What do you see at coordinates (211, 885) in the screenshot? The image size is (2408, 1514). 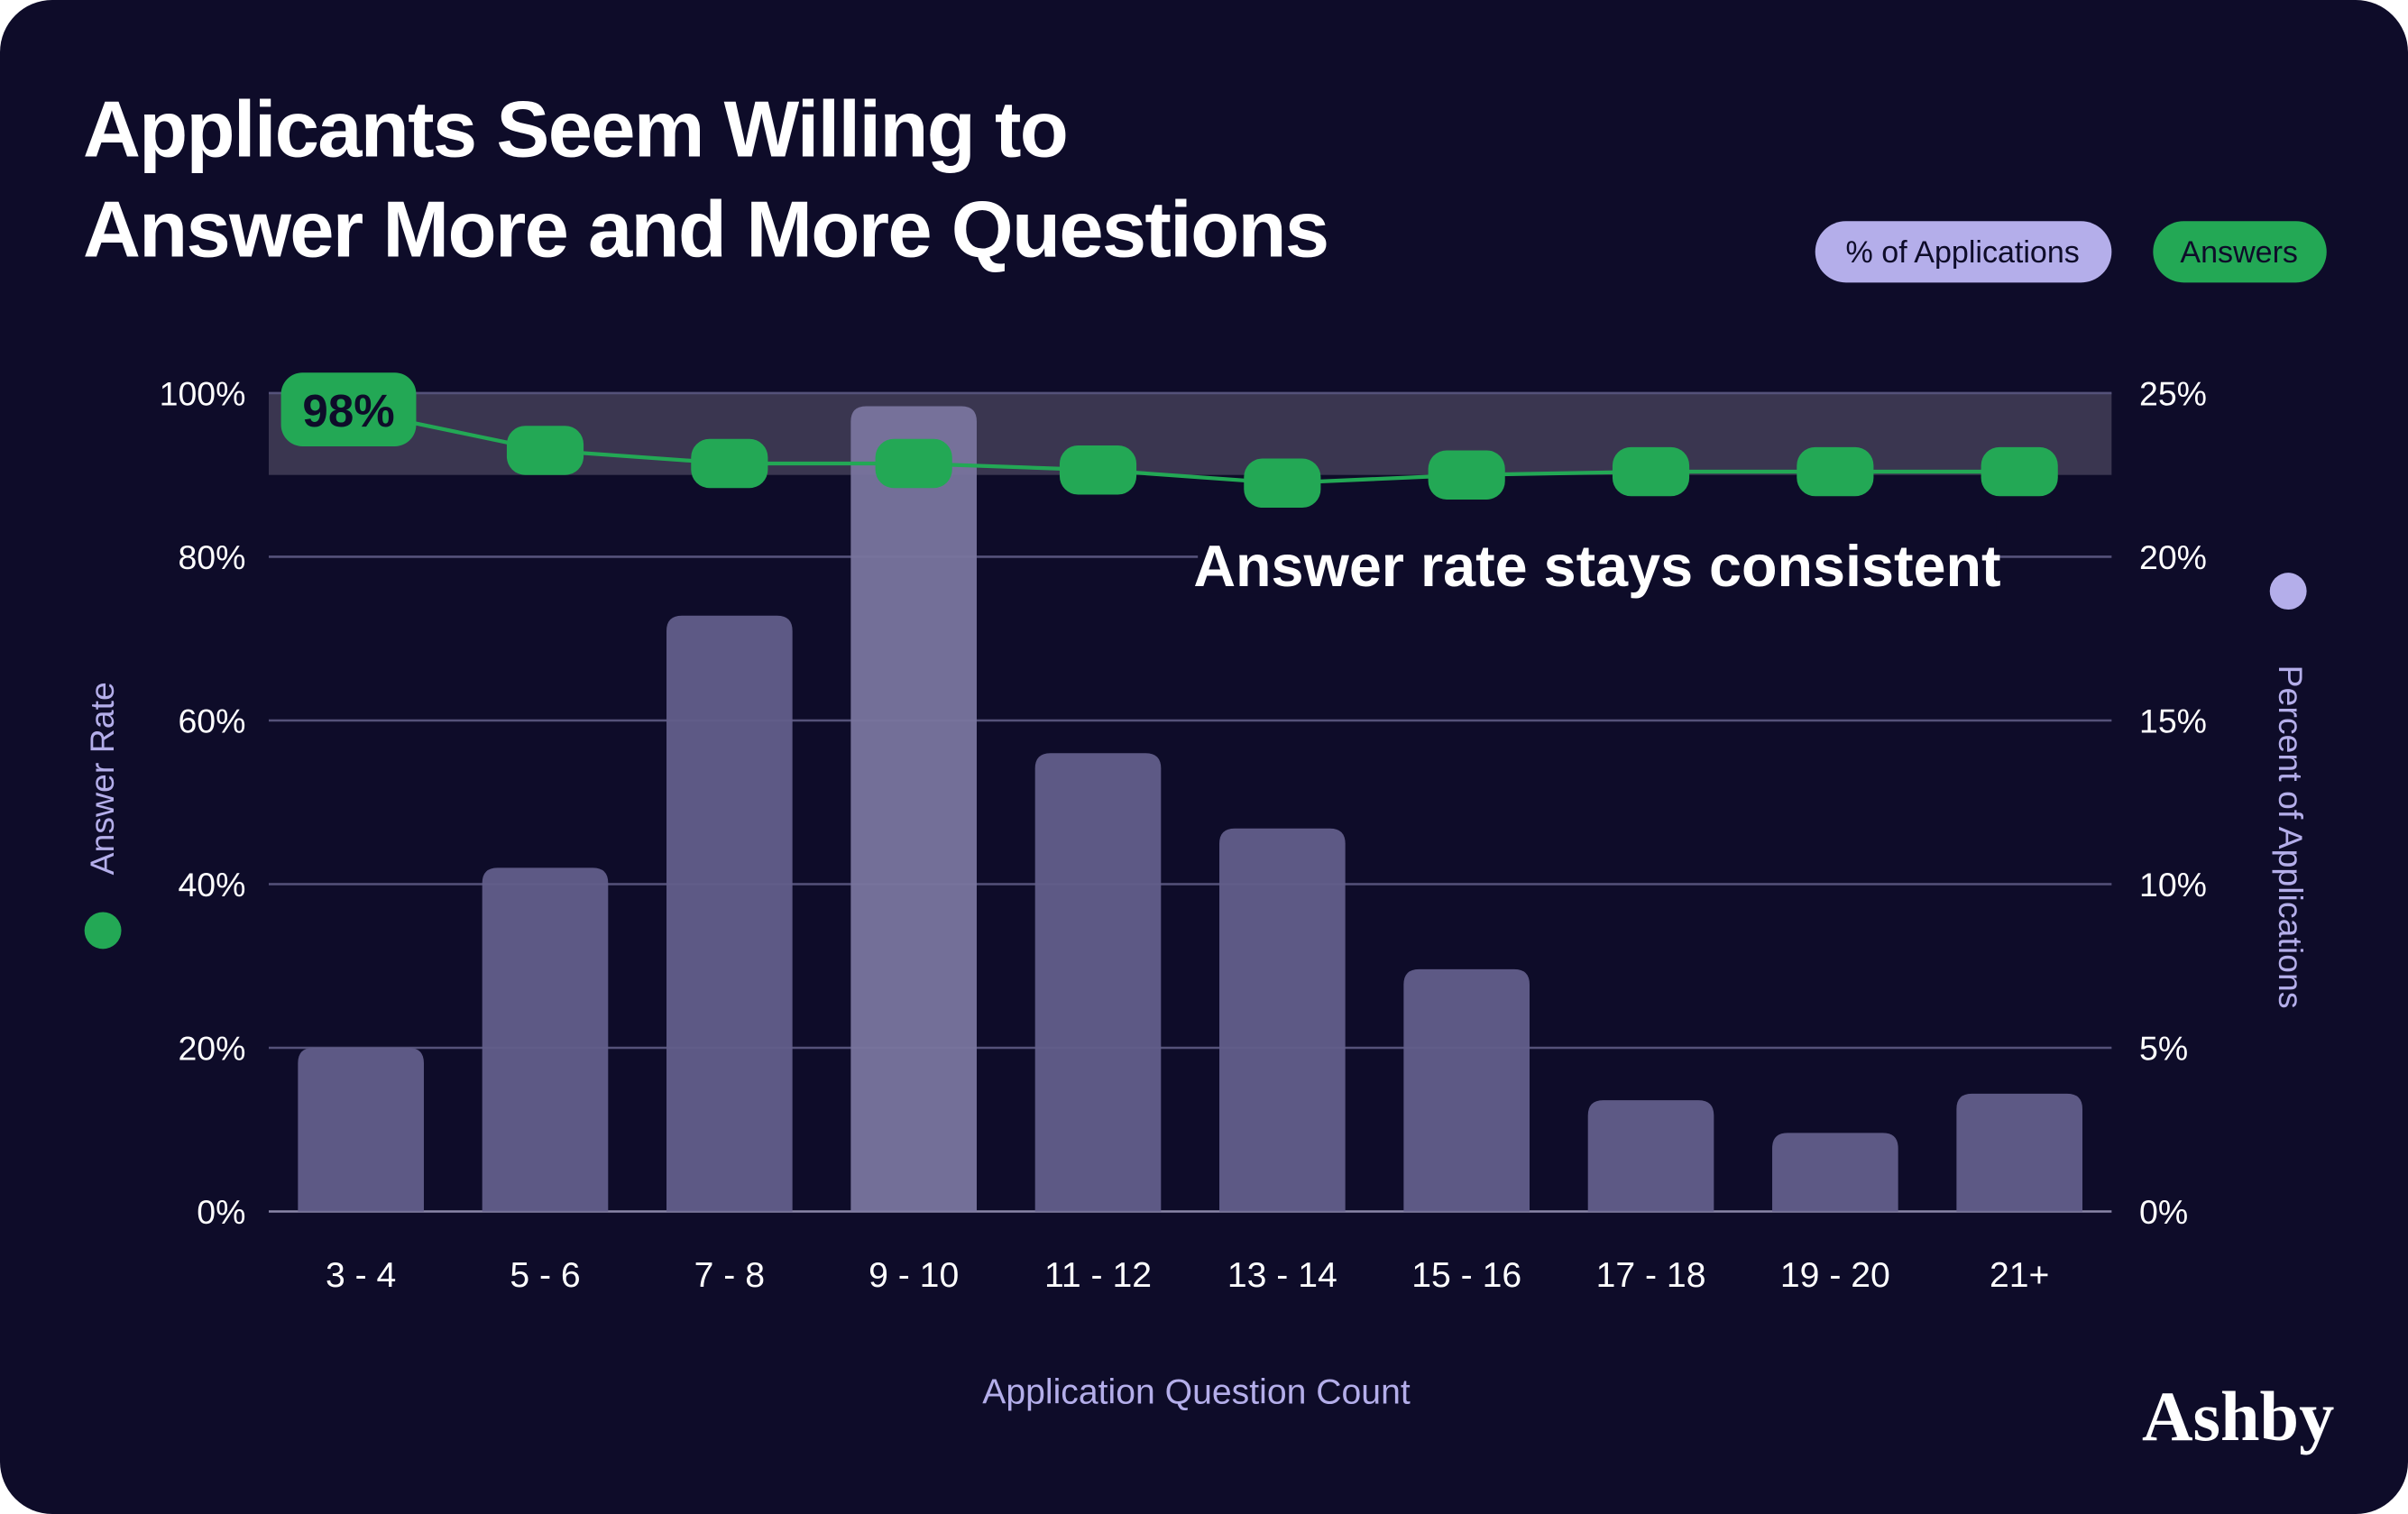 I see `left-tick-label: 40%` at bounding box center [211, 885].